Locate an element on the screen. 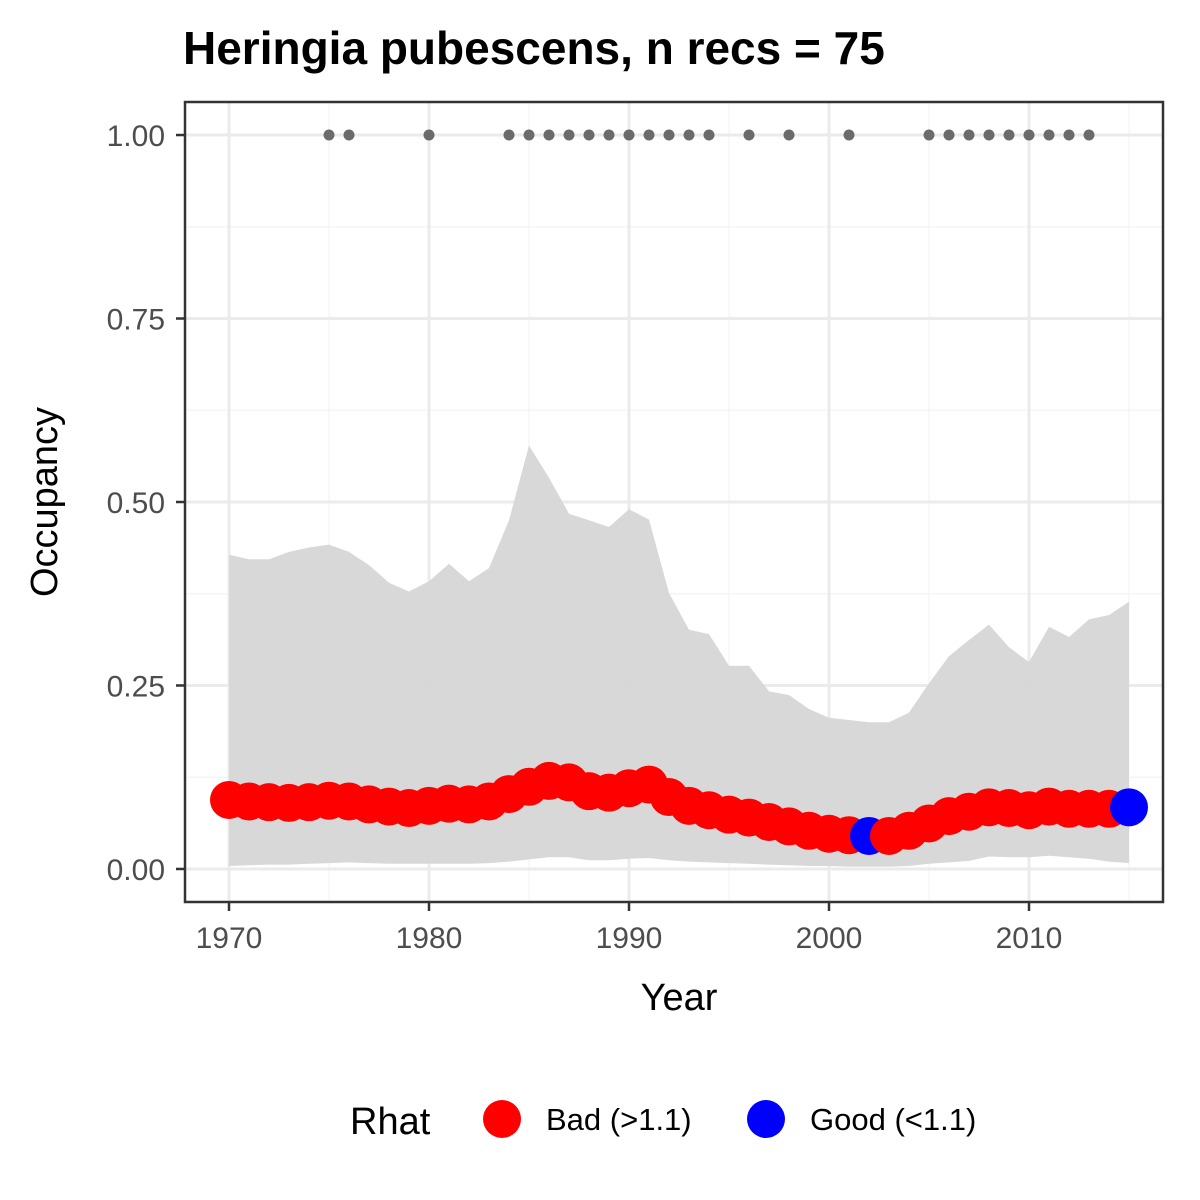 This screenshot has height=1200, width=1200. legend-key-bad is located at coordinates (502, 1119).